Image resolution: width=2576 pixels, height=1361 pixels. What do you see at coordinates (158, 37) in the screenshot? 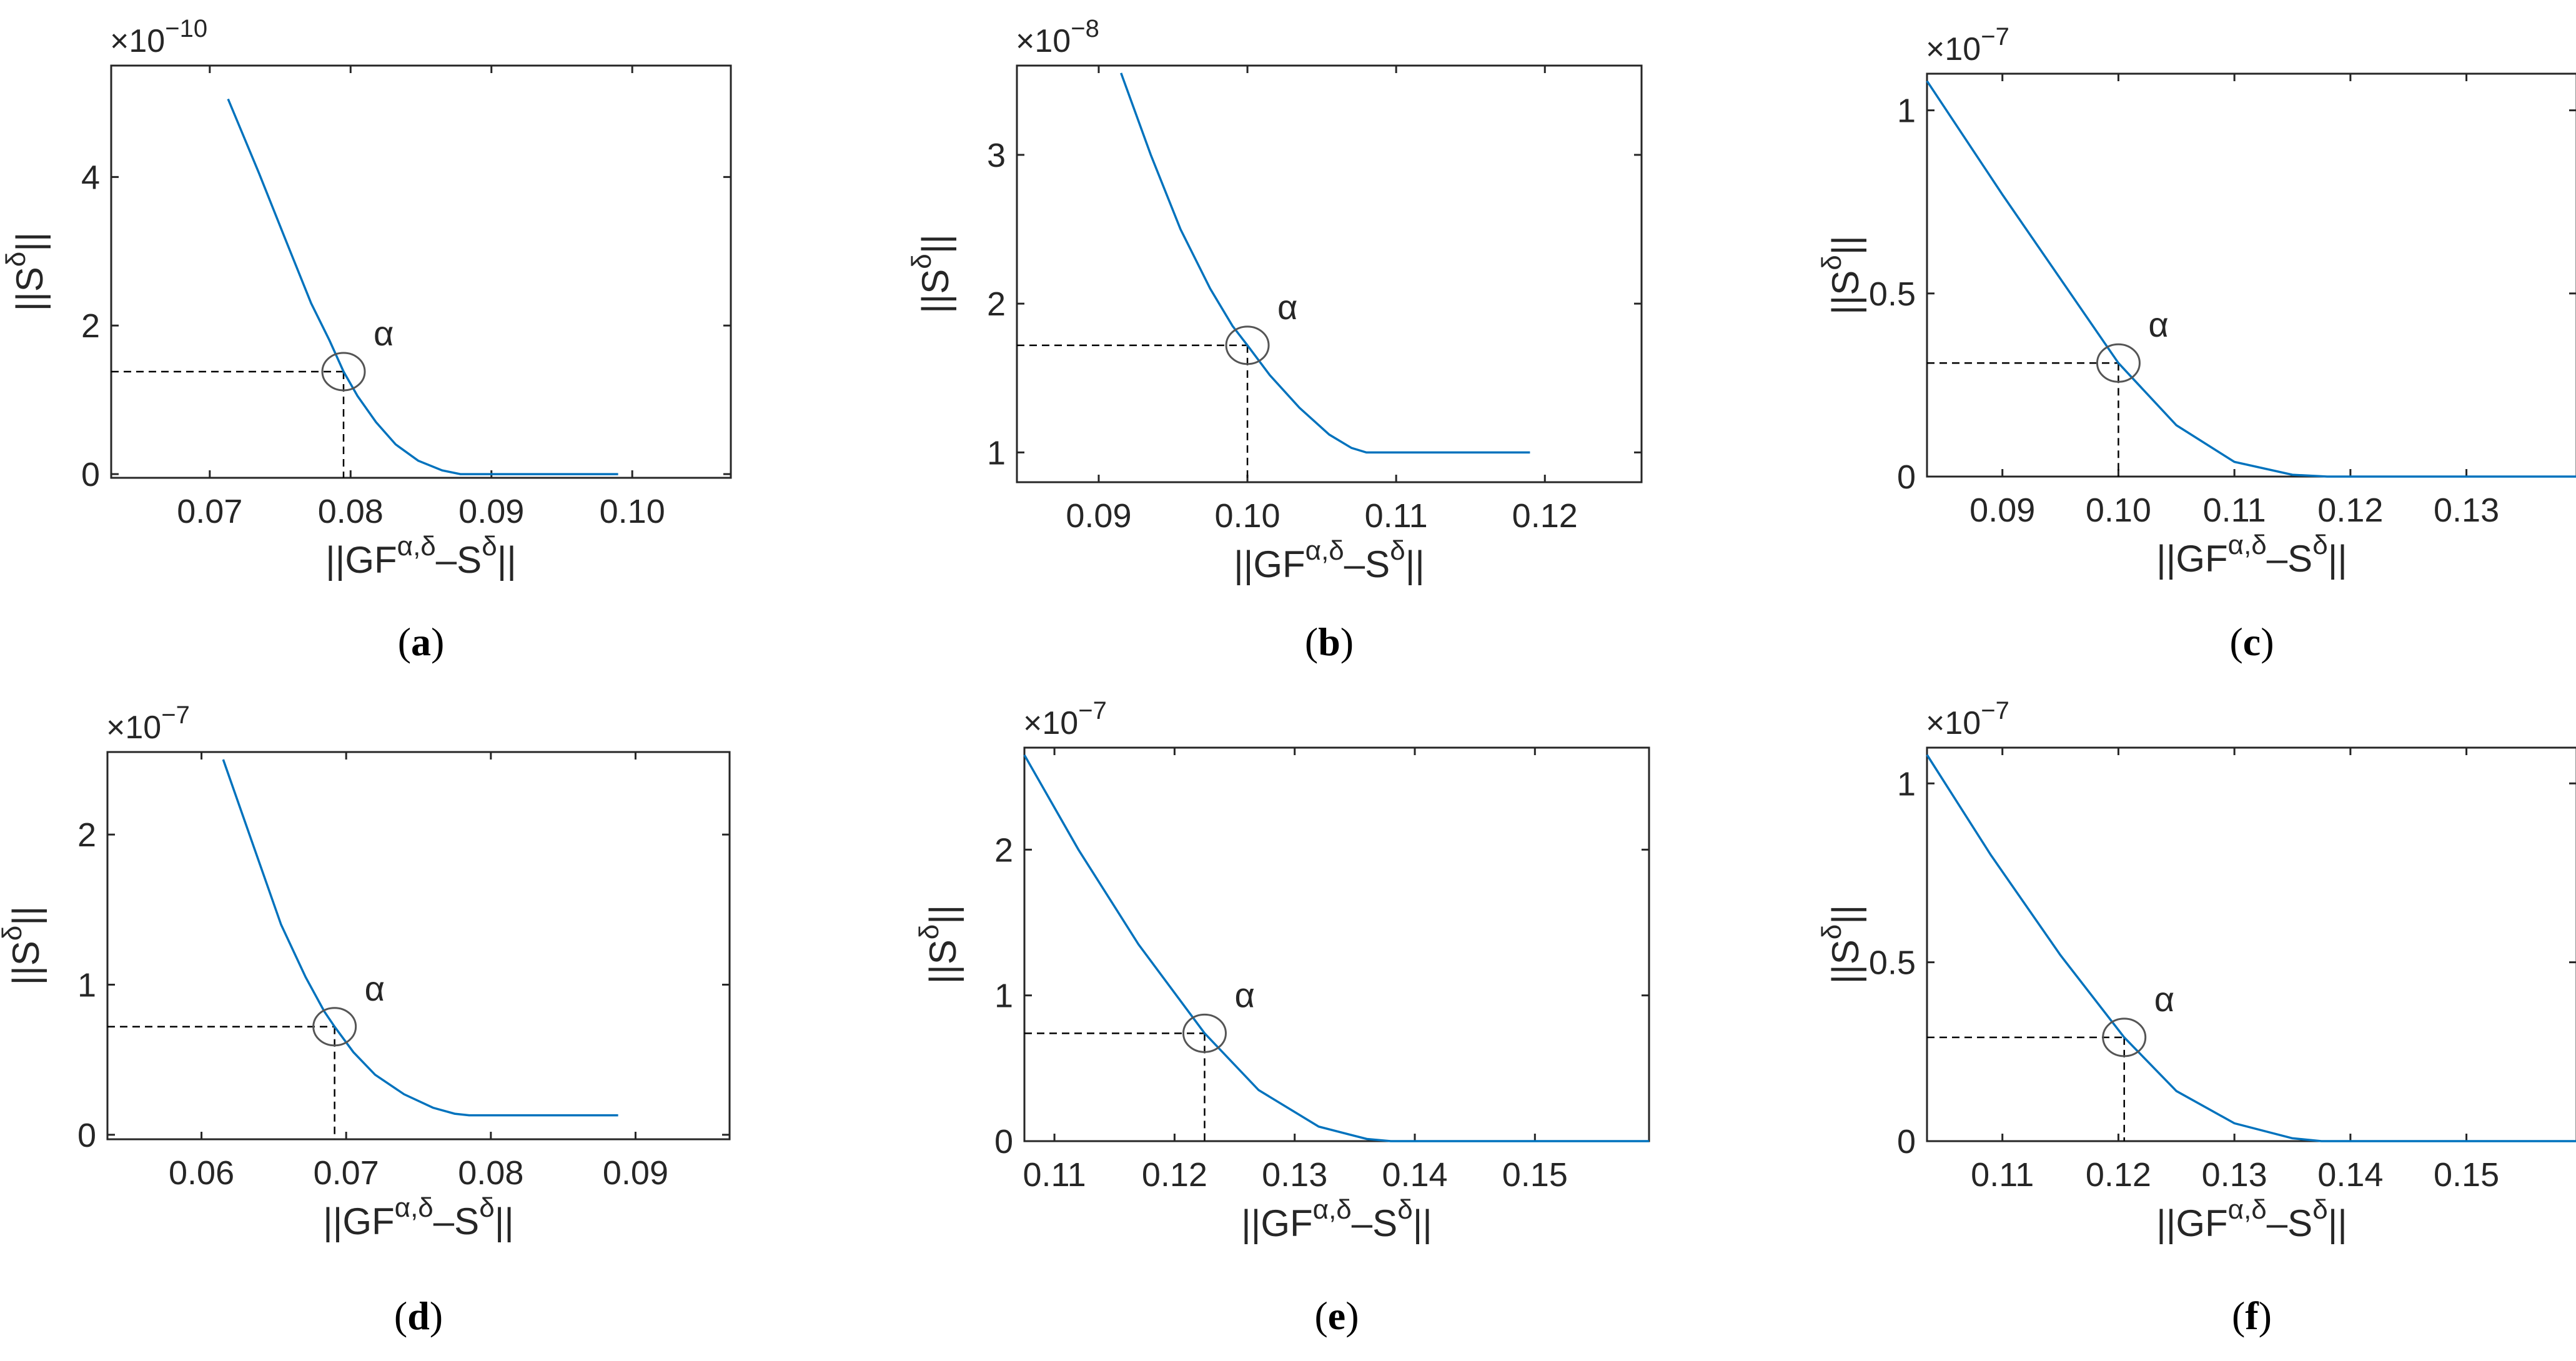
I see `axis-exponent: ×10⁻¹⁰` at bounding box center [158, 37].